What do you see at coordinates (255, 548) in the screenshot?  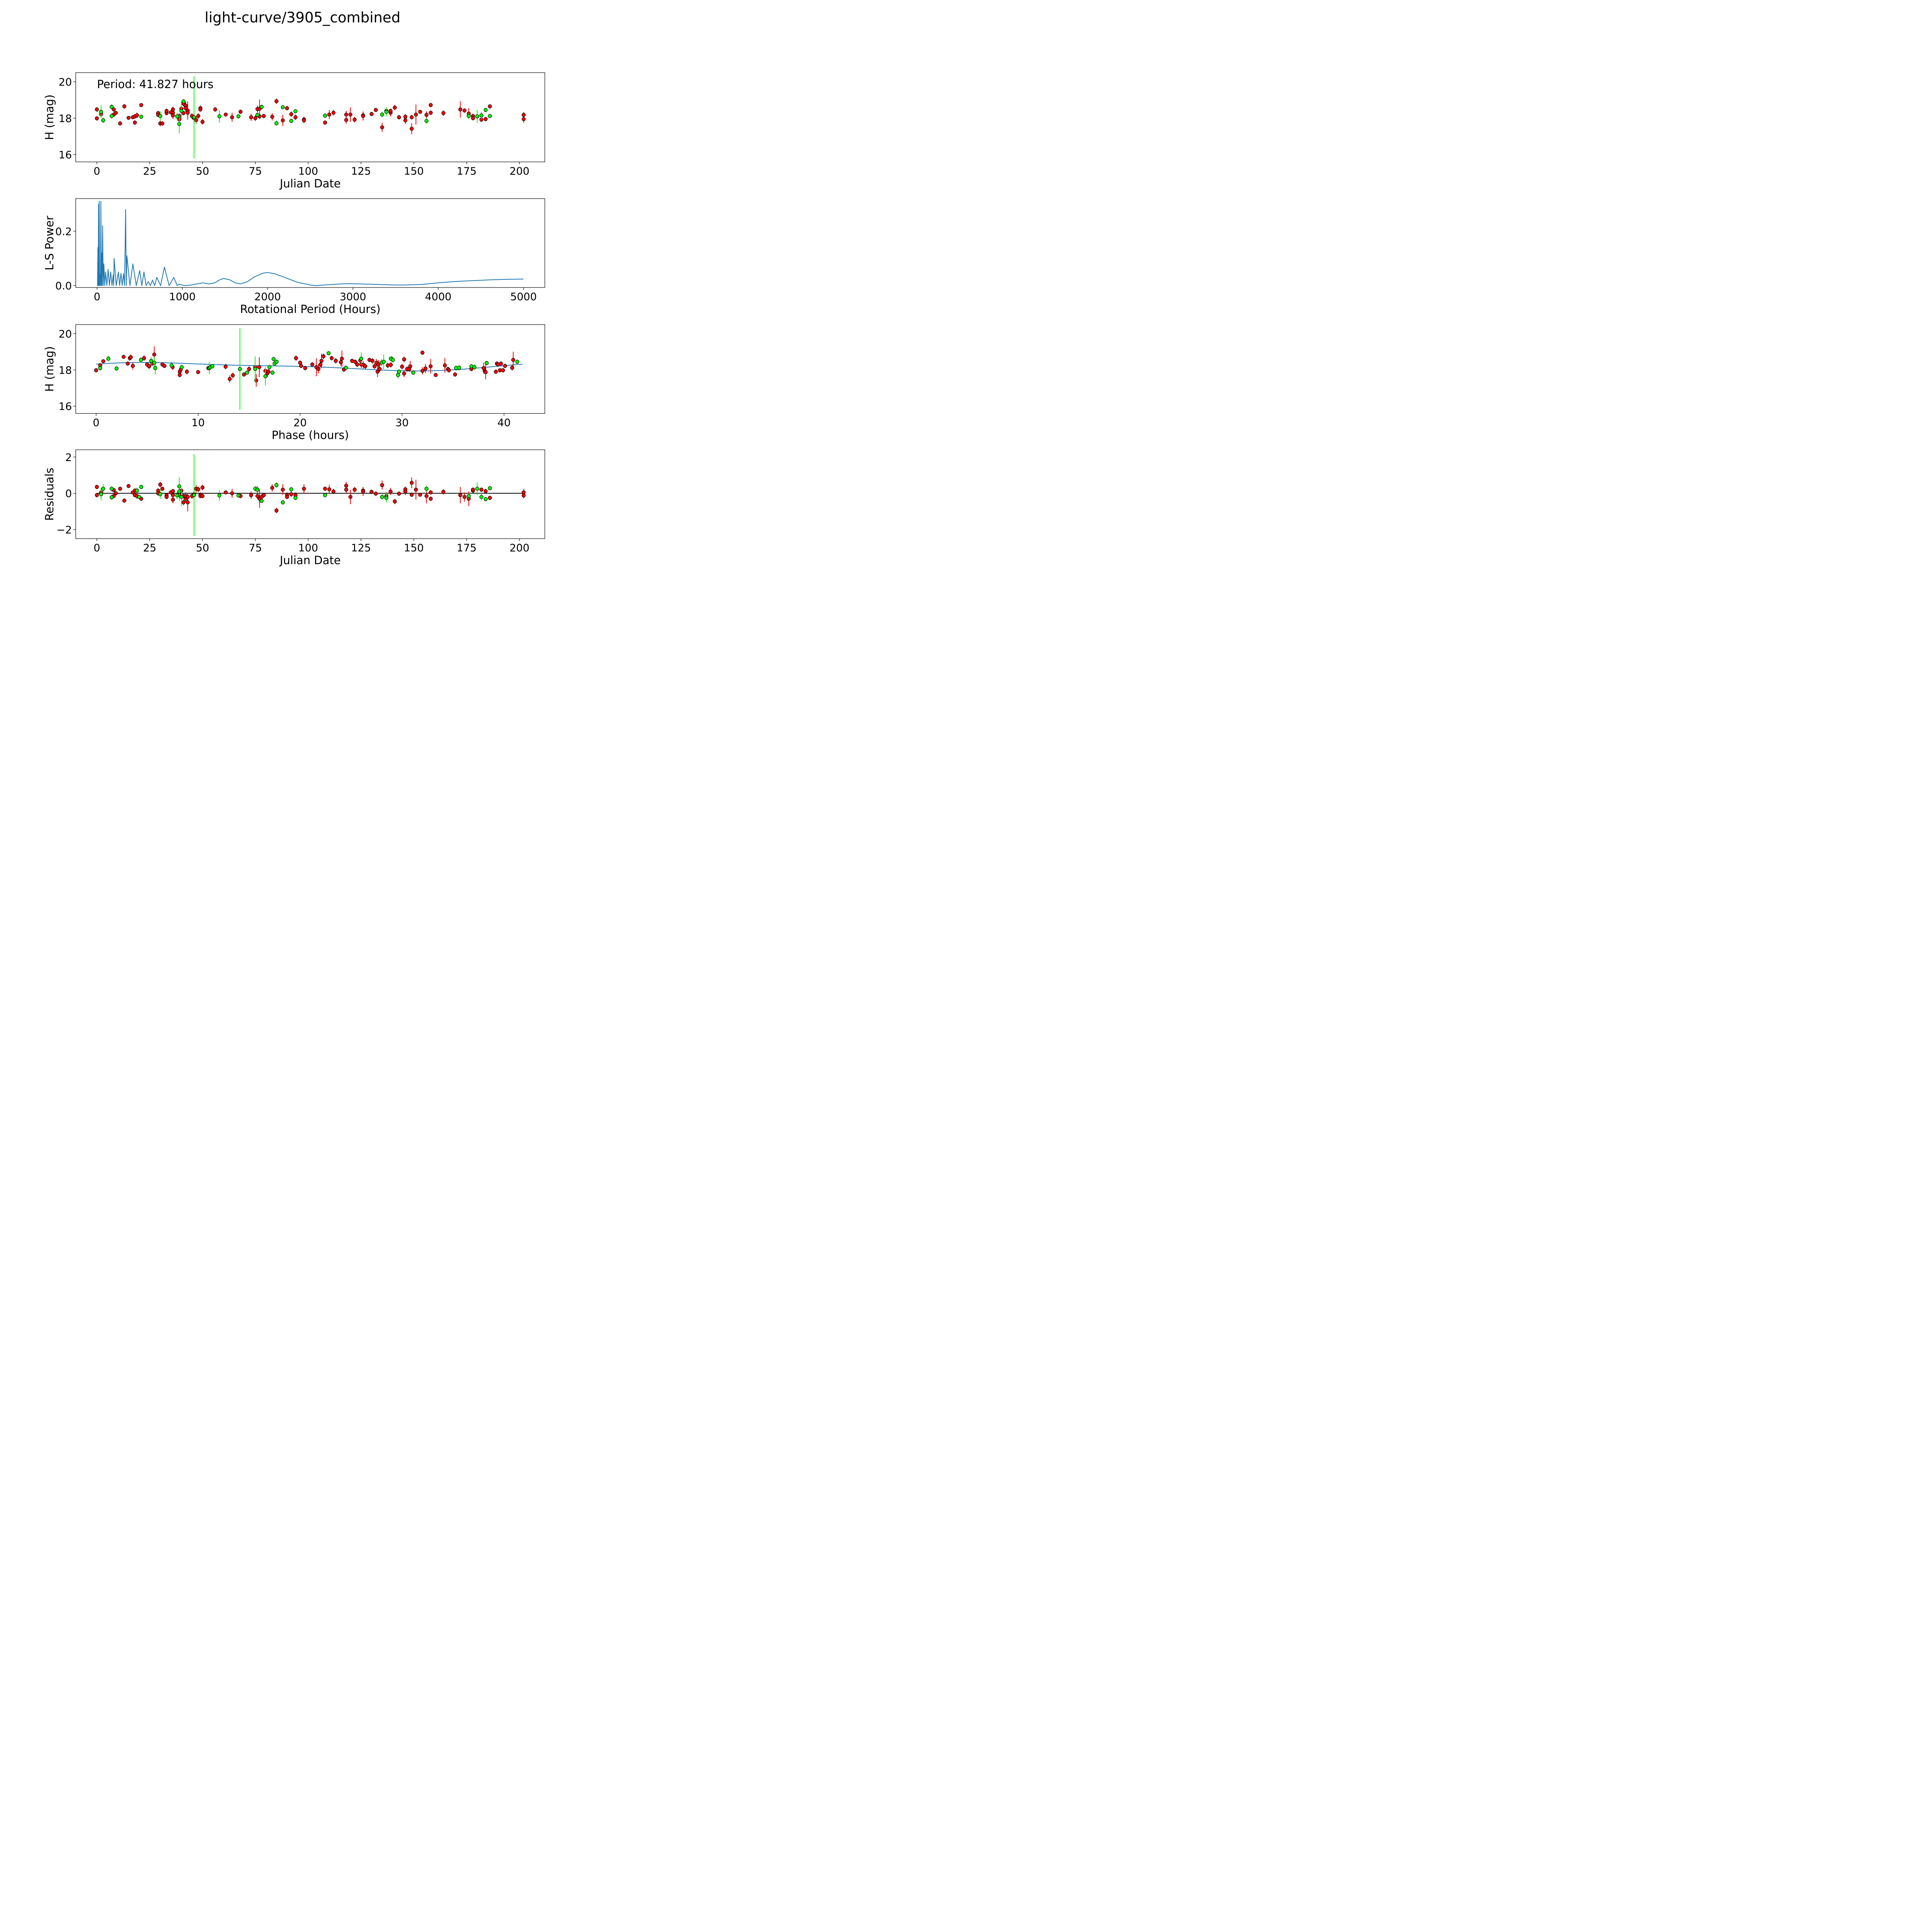 I see `x-tick-label: 75` at bounding box center [255, 548].